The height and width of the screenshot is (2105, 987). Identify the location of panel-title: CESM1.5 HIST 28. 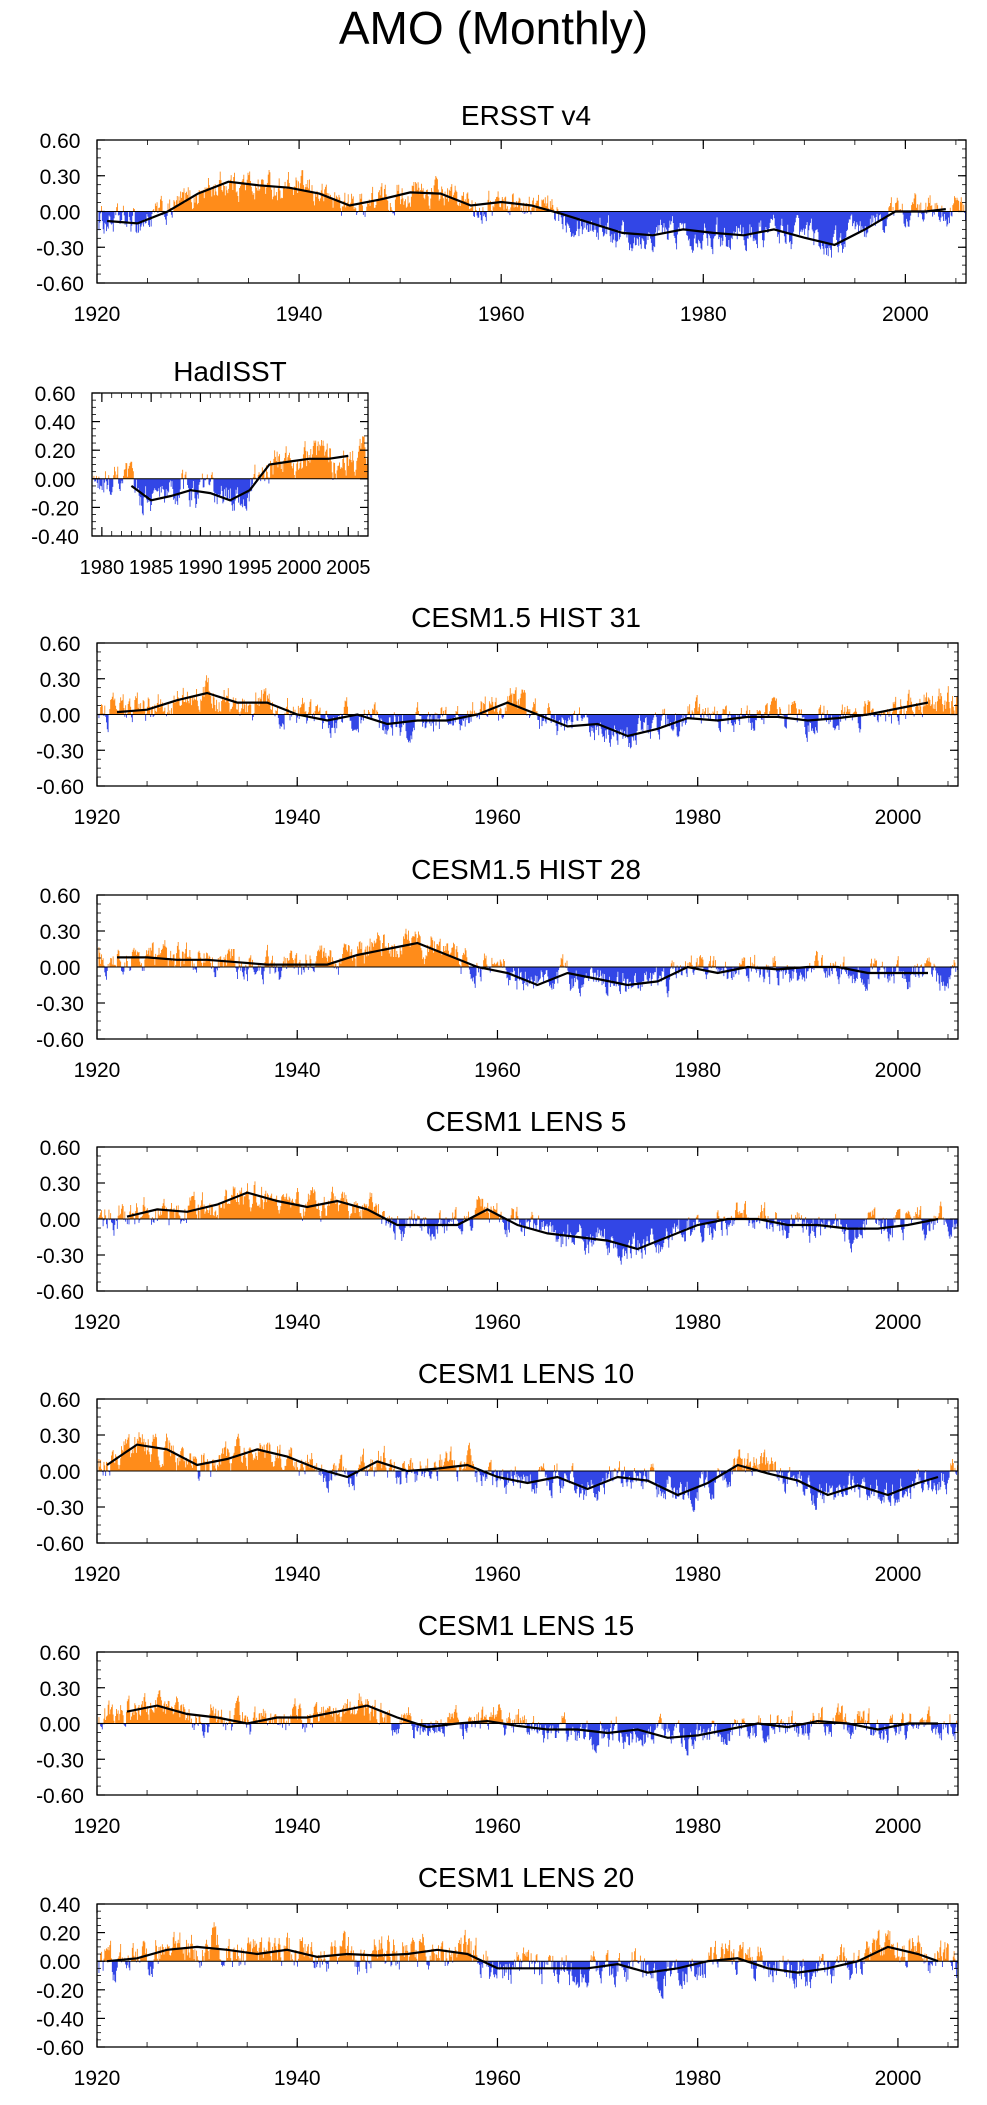
(526, 869).